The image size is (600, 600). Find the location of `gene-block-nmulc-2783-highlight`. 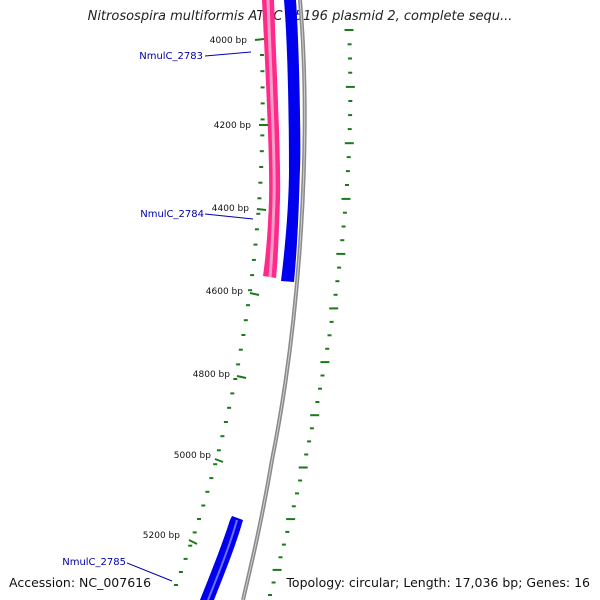

gene-block-nmulc-2783-highlight is located at coordinates (271, 139).